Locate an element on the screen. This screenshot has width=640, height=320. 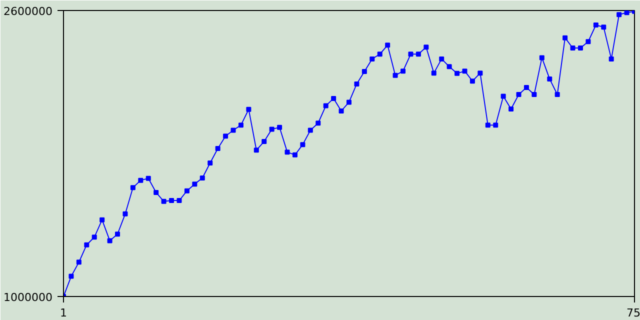
y-tick-label: 2600000 is located at coordinates (28, 11).